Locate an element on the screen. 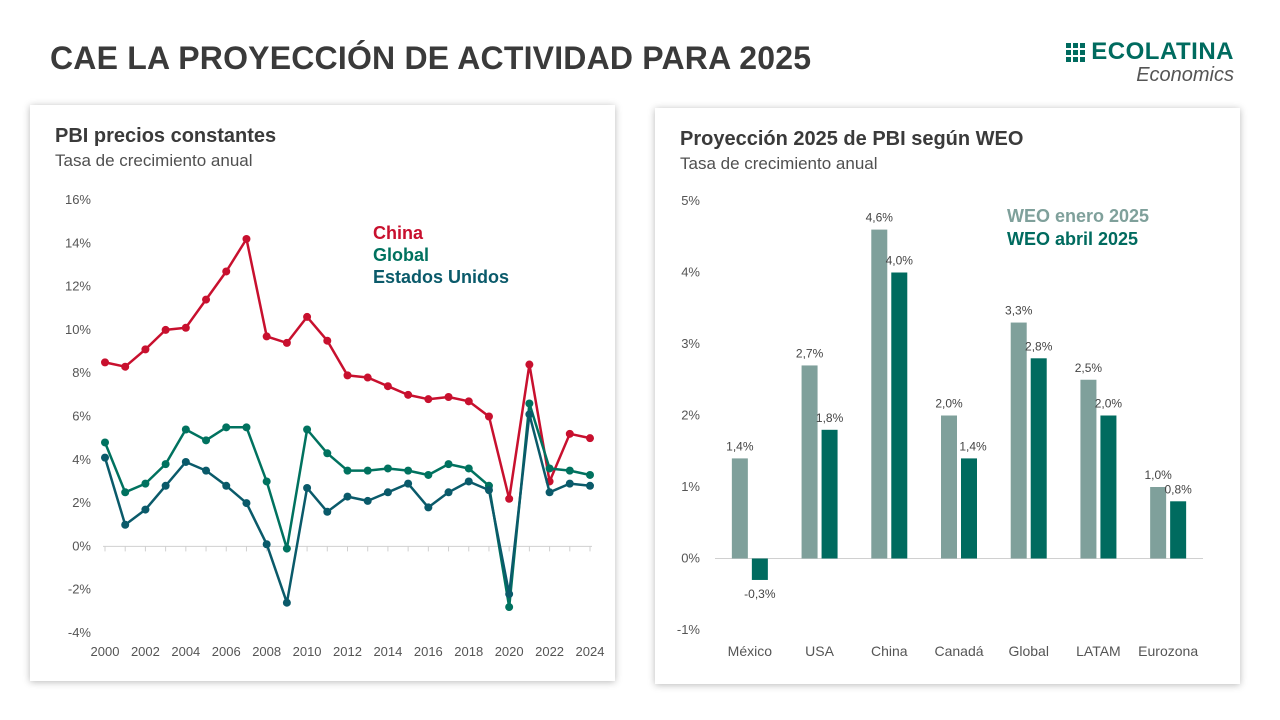  x-category-label: Eurozona is located at coordinates (1168, 651).